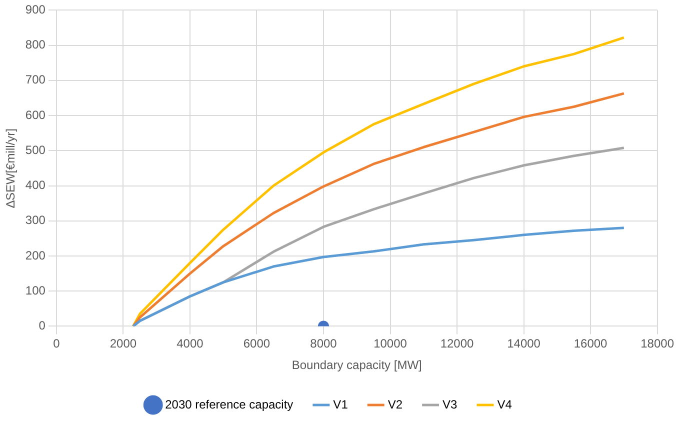 This screenshot has height=421, width=677. I want to click on y-tick-label: 400, so click(35, 185).